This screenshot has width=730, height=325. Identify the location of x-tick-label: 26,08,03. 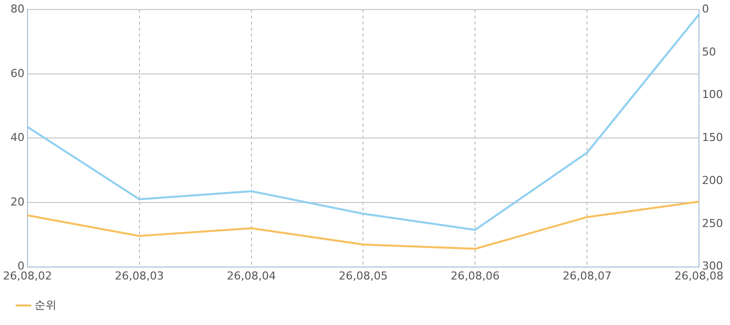
(139, 275).